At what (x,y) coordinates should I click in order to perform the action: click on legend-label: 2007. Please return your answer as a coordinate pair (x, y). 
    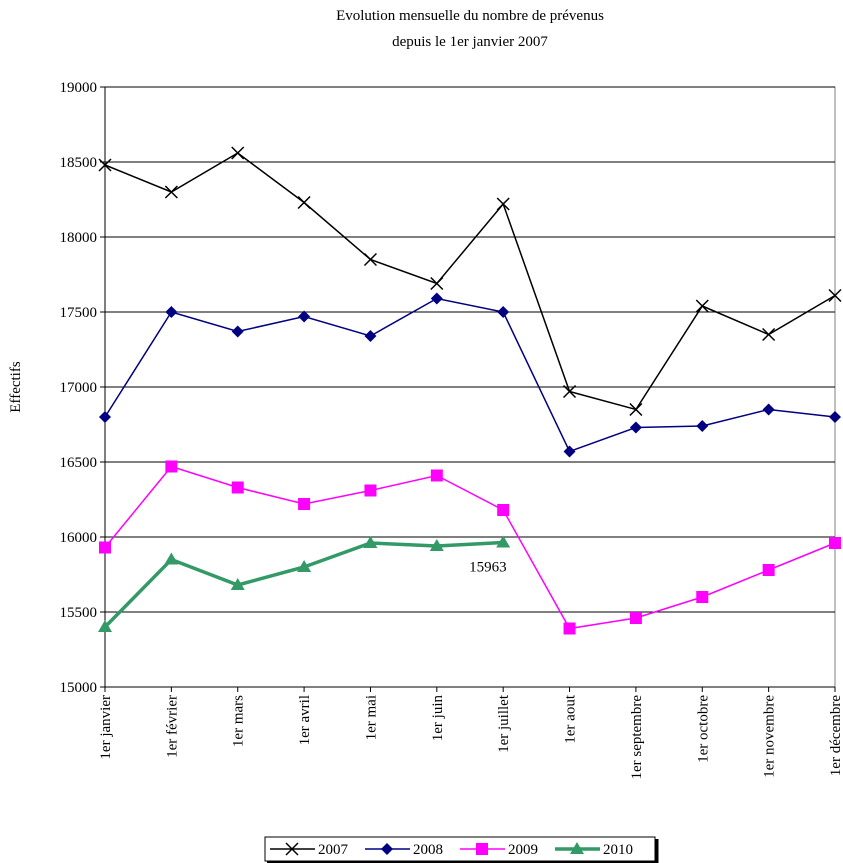
    Looking at the image, I should click on (333, 850).